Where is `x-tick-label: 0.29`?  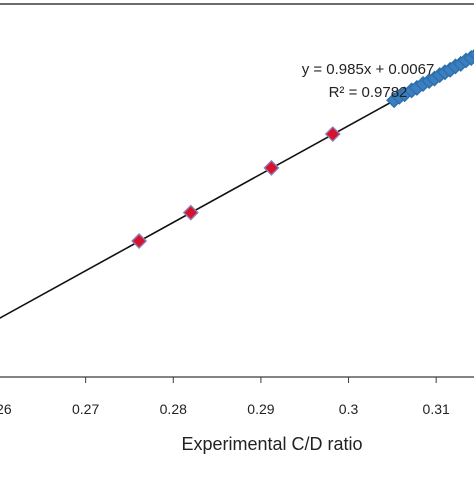
x-tick-label: 0.29 is located at coordinates (260, 409).